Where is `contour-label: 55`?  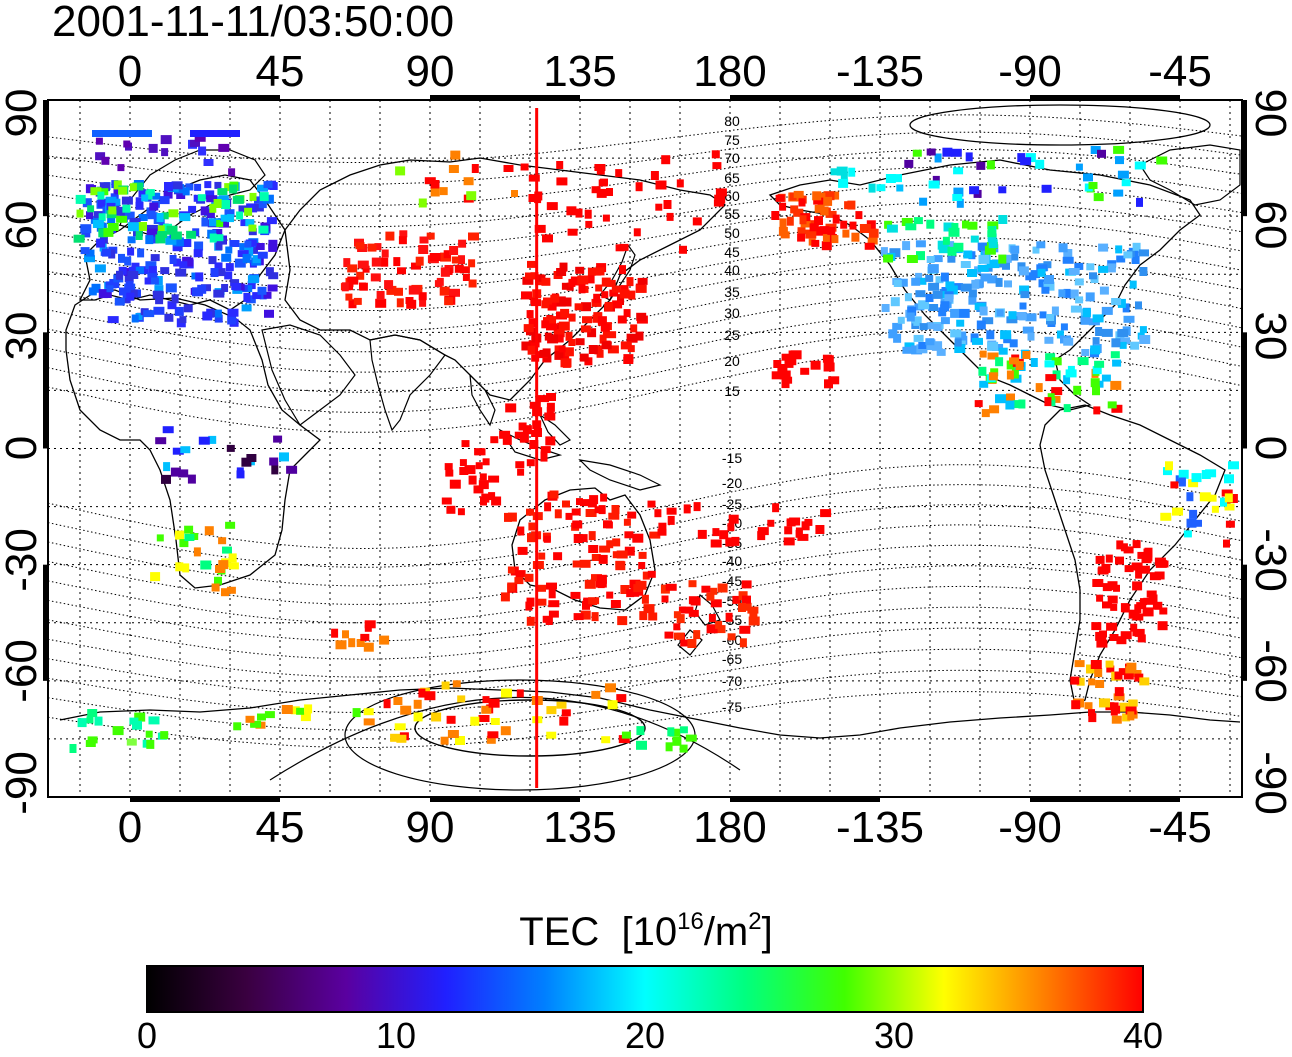 contour-label: 55 is located at coordinates (732, 214).